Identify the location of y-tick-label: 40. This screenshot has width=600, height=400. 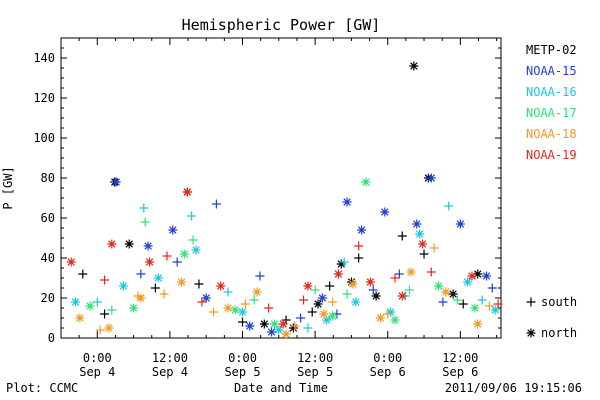
(48, 258).